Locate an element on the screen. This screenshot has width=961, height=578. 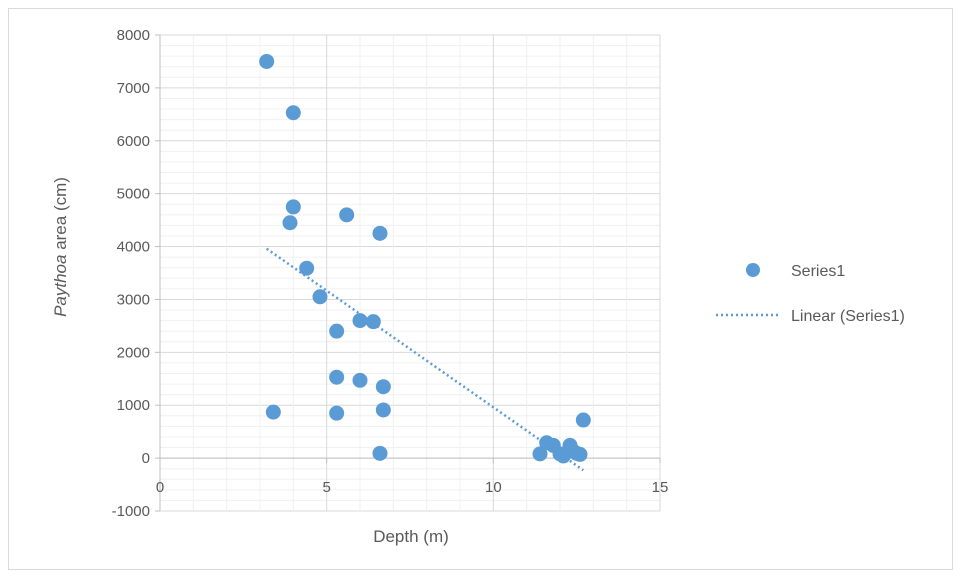
y-tick-label: 7000 is located at coordinates (133, 88).